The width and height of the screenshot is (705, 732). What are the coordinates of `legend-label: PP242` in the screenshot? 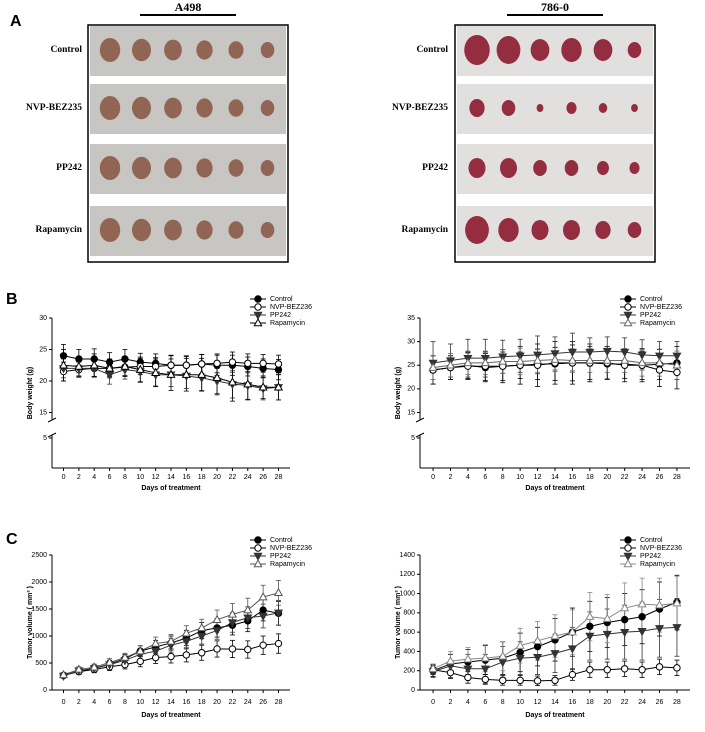 It's located at (650, 315).